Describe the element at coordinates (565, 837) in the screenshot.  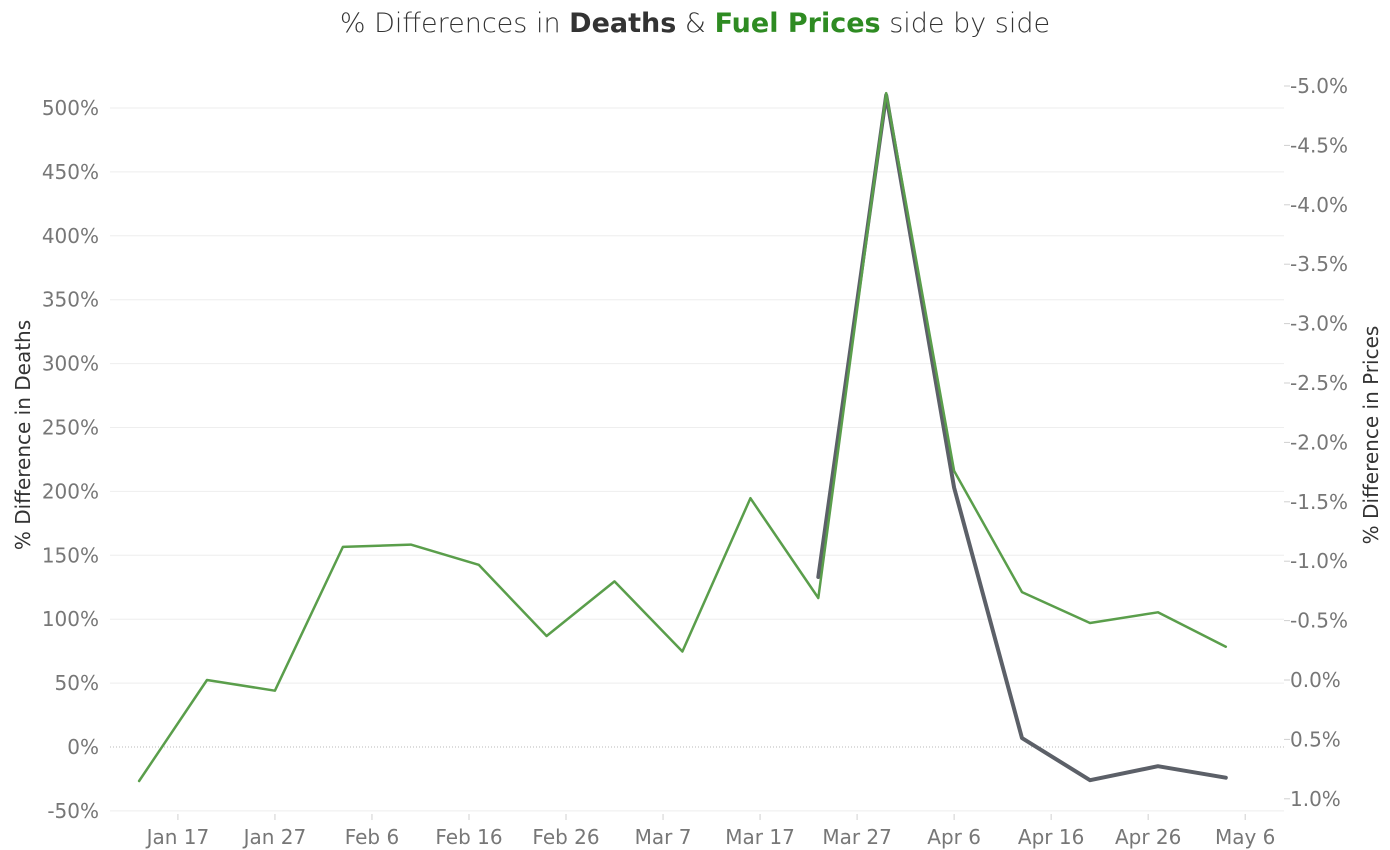
I see `x-tick-label: Feb 26` at that location.